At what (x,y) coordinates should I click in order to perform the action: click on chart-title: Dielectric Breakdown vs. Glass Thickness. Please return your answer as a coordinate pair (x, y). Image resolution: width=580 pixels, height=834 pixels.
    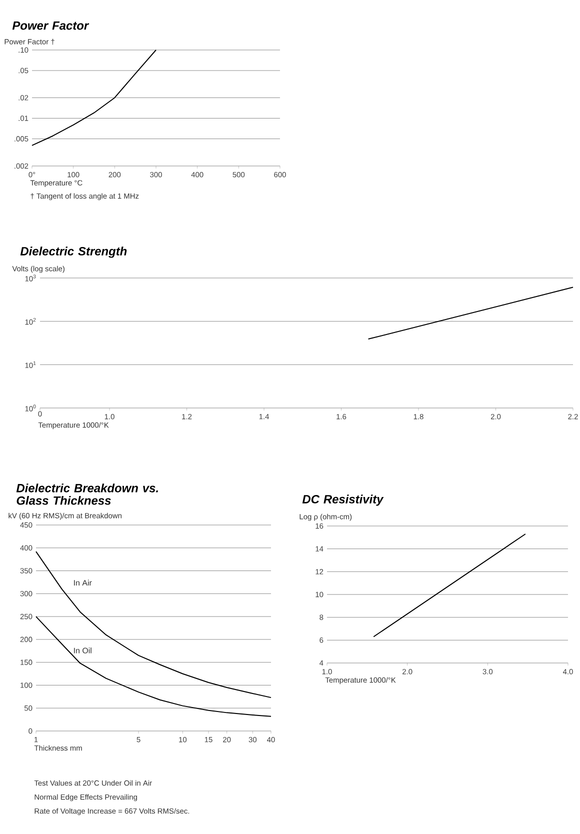
    Looking at the image, I should click on (87, 494).